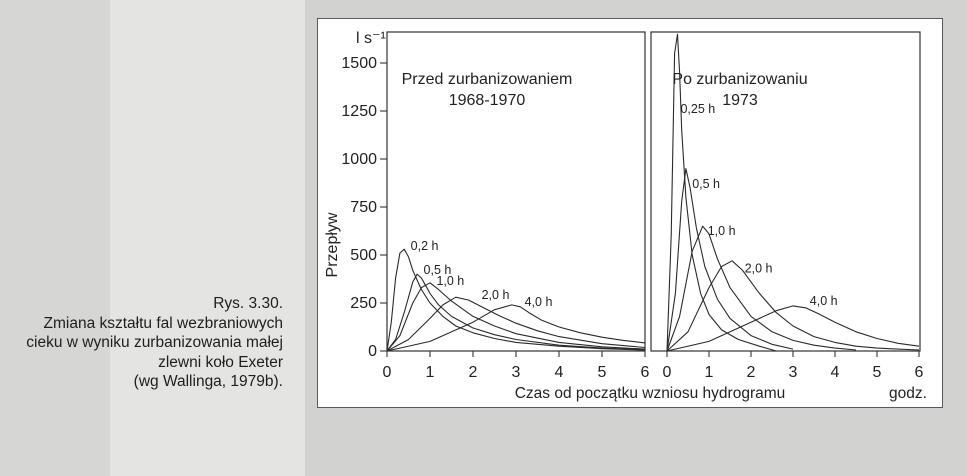  I want to click on y-axis-title: Przepływ, so click(332, 244).